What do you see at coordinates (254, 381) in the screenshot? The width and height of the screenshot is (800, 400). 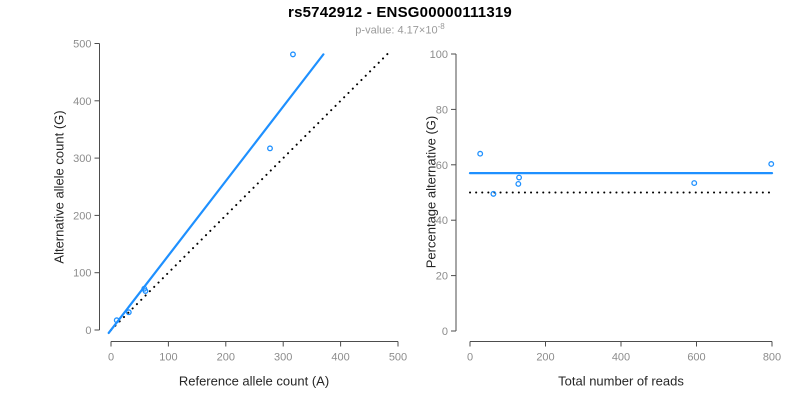 I see `left-x-axis-title: Reference allele count (A)` at bounding box center [254, 381].